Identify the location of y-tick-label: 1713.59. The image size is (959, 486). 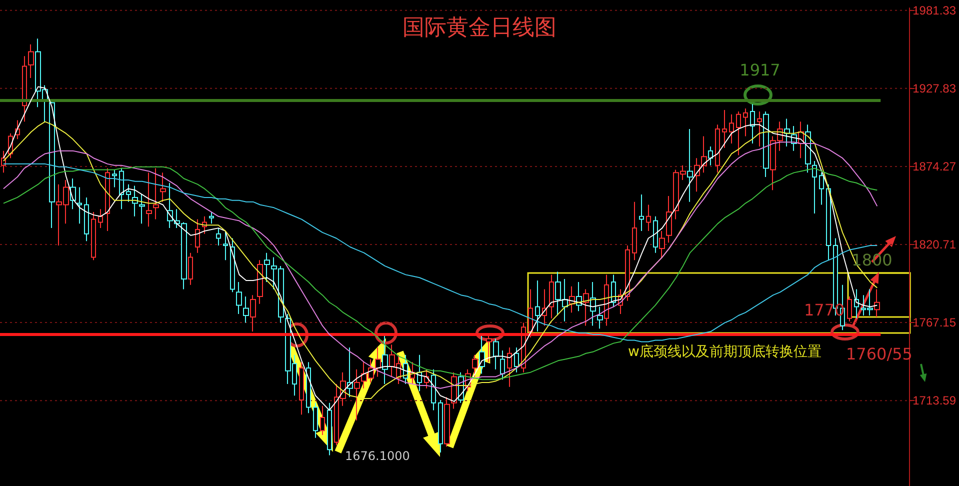
(934, 401).